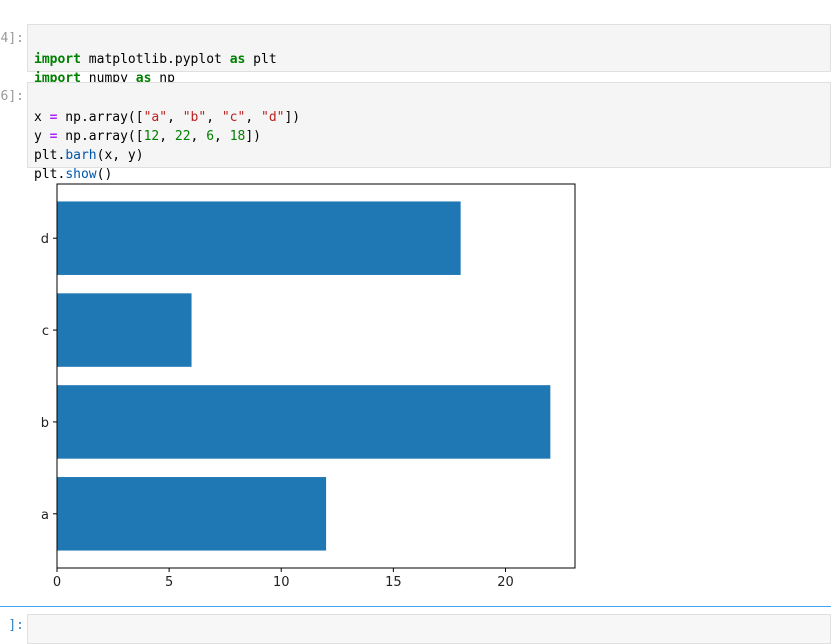 The image size is (831, 644). Describe the element at coordinates (237, 59) in the screenshot. I see `code-token: as` at that location.